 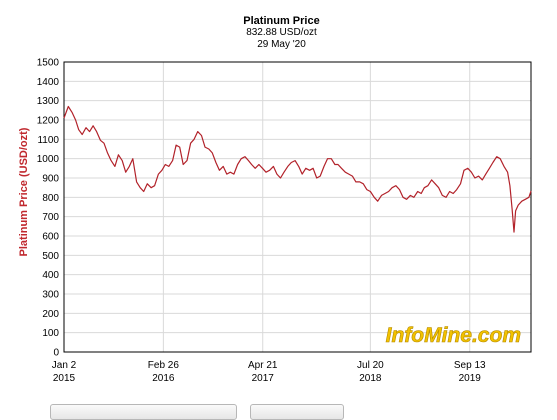 I want to click on x-tick-label: Jan 2, so click(x=64, y=365).